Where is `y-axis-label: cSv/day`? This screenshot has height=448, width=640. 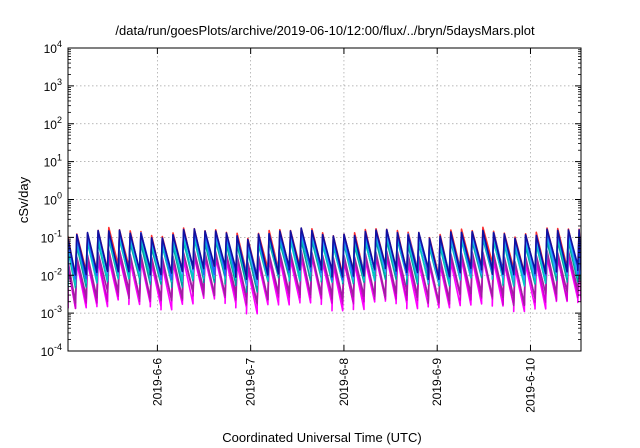
y-axis-label: cSv/day is located at coordinates (23, 199).